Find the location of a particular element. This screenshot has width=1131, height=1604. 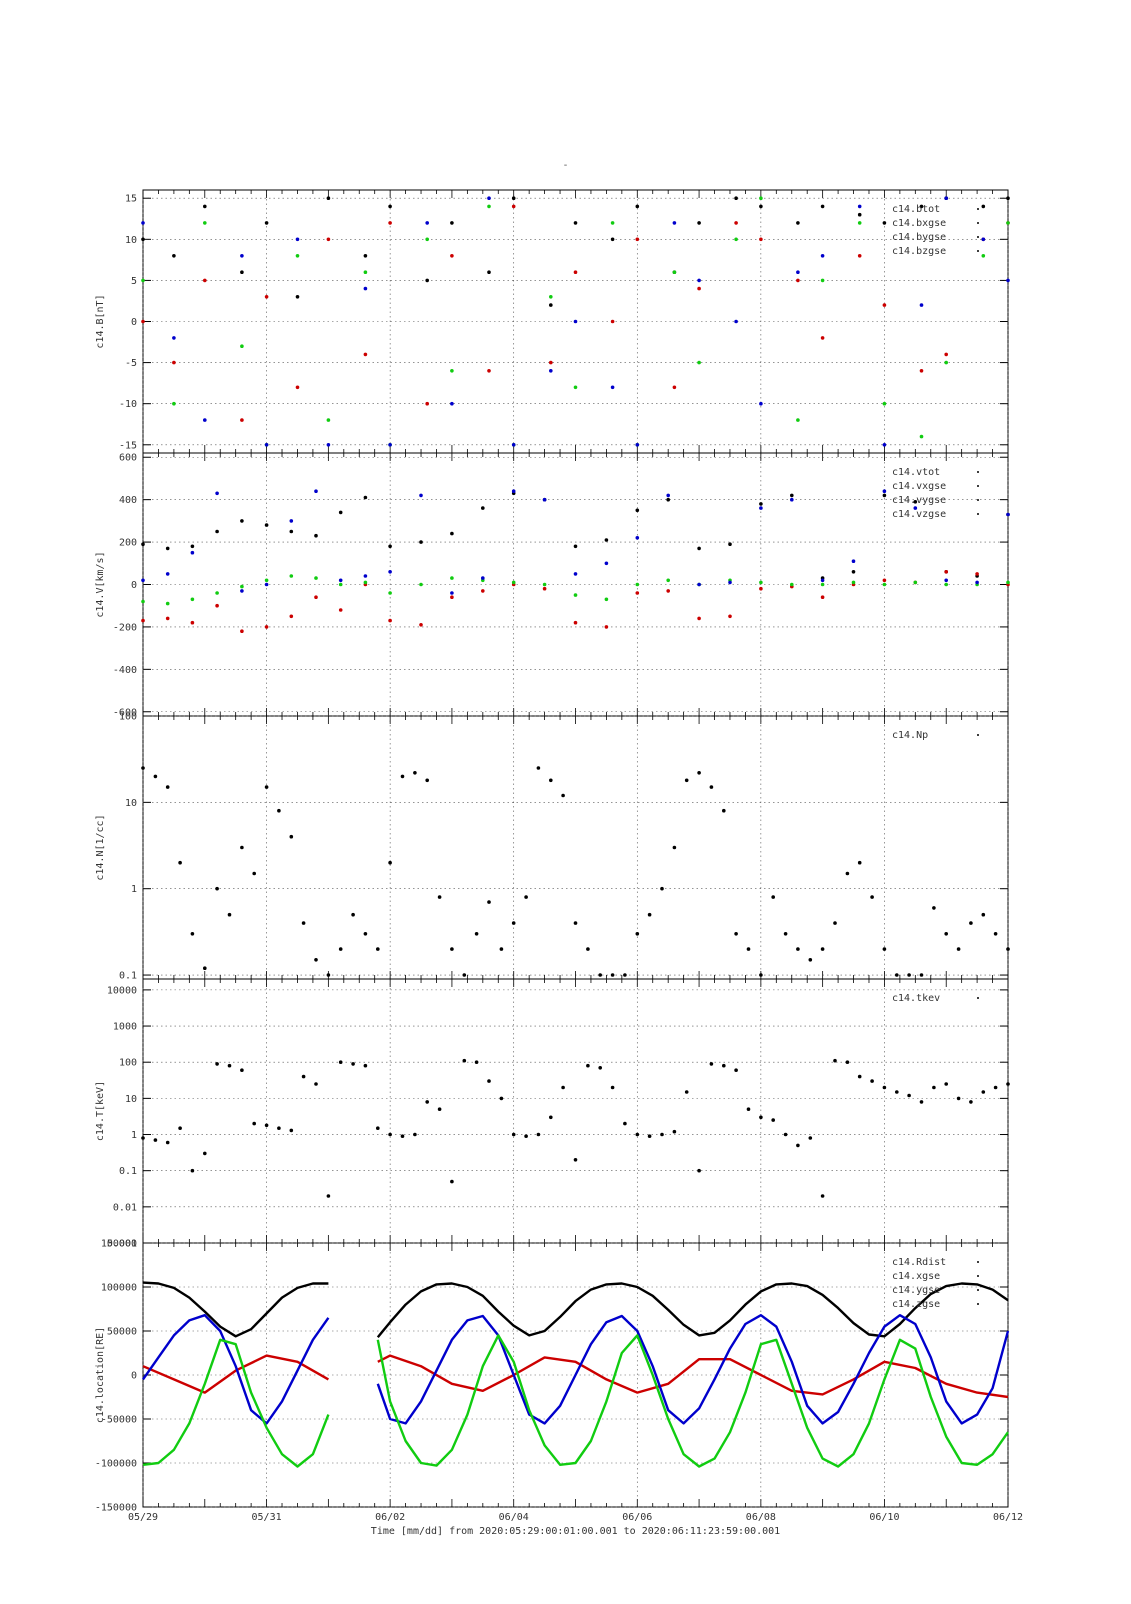

y-tick-label: 400 is located at coordinates (128, 500).